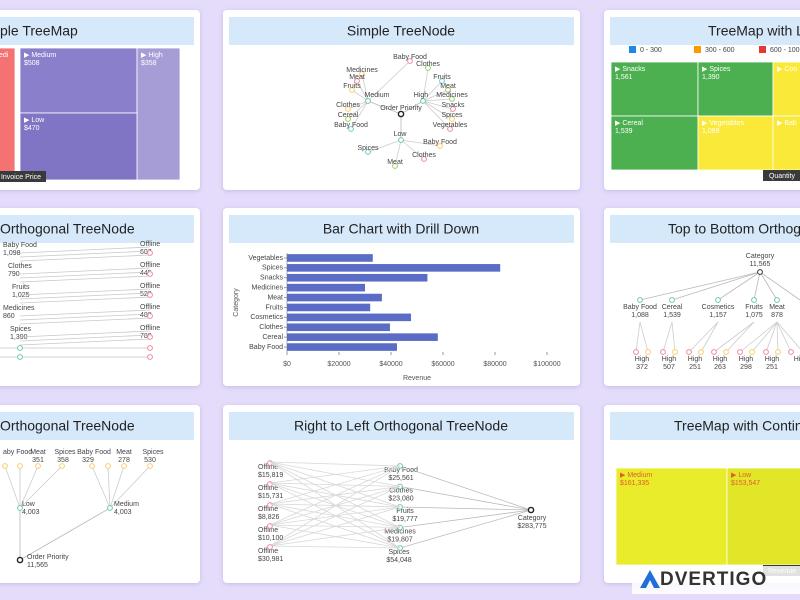 This screenshot has height=600, width=800. Describe the element at coordinates (12, 253) in the screenshot. I see `label: 1,098` at that location.